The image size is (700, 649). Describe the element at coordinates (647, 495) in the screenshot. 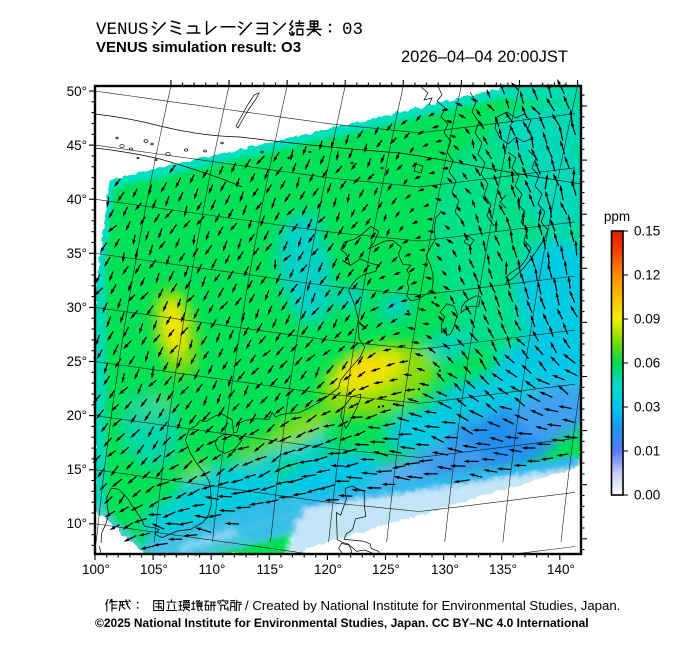

I see `svg-text: 0.00` at that location.